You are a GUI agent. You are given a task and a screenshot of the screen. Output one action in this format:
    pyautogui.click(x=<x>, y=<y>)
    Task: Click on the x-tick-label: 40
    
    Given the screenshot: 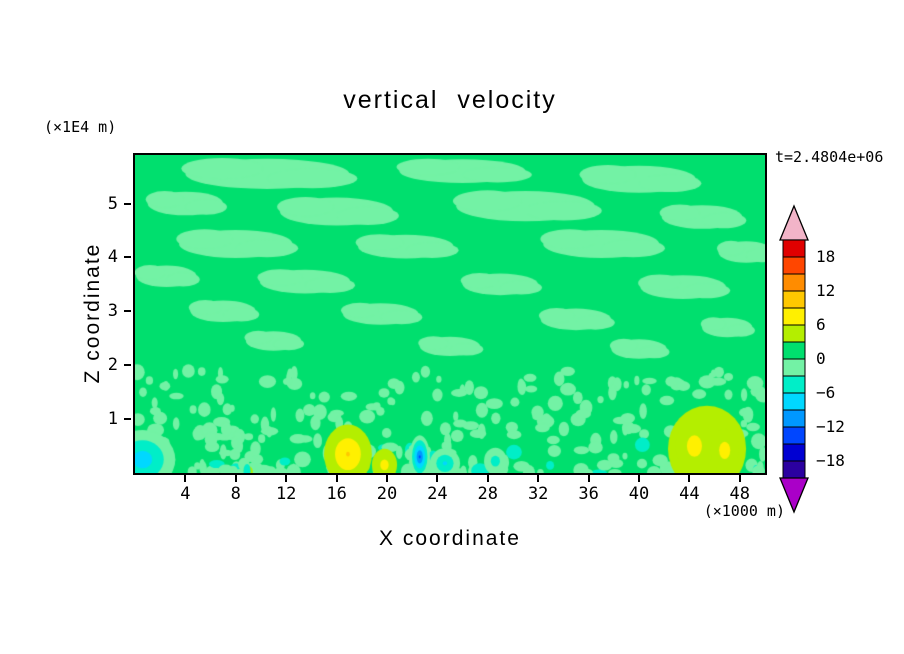 What is the action you would take?
    pyautogui.click(x=639, y=494)
    